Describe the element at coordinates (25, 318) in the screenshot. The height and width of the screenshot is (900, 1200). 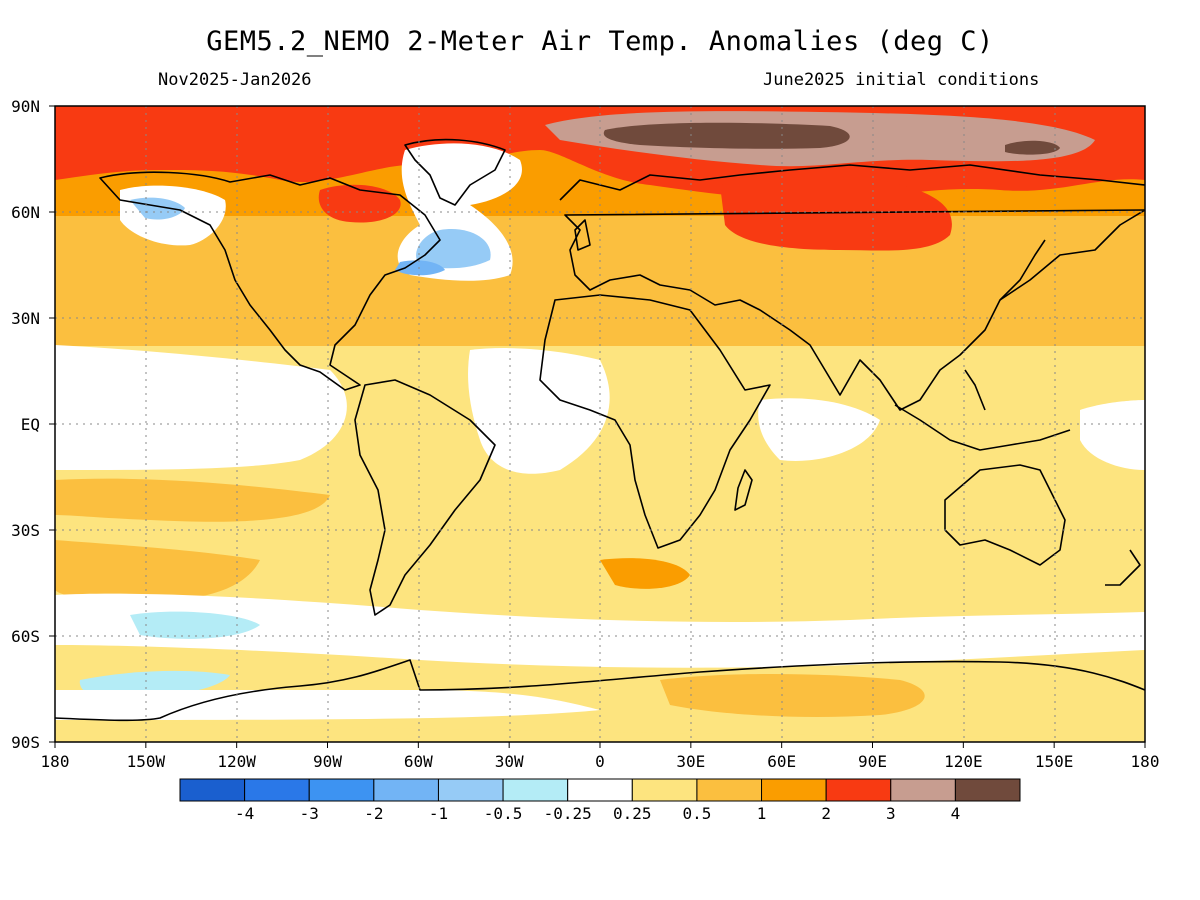
I see `lat-label: 30N` at that location.